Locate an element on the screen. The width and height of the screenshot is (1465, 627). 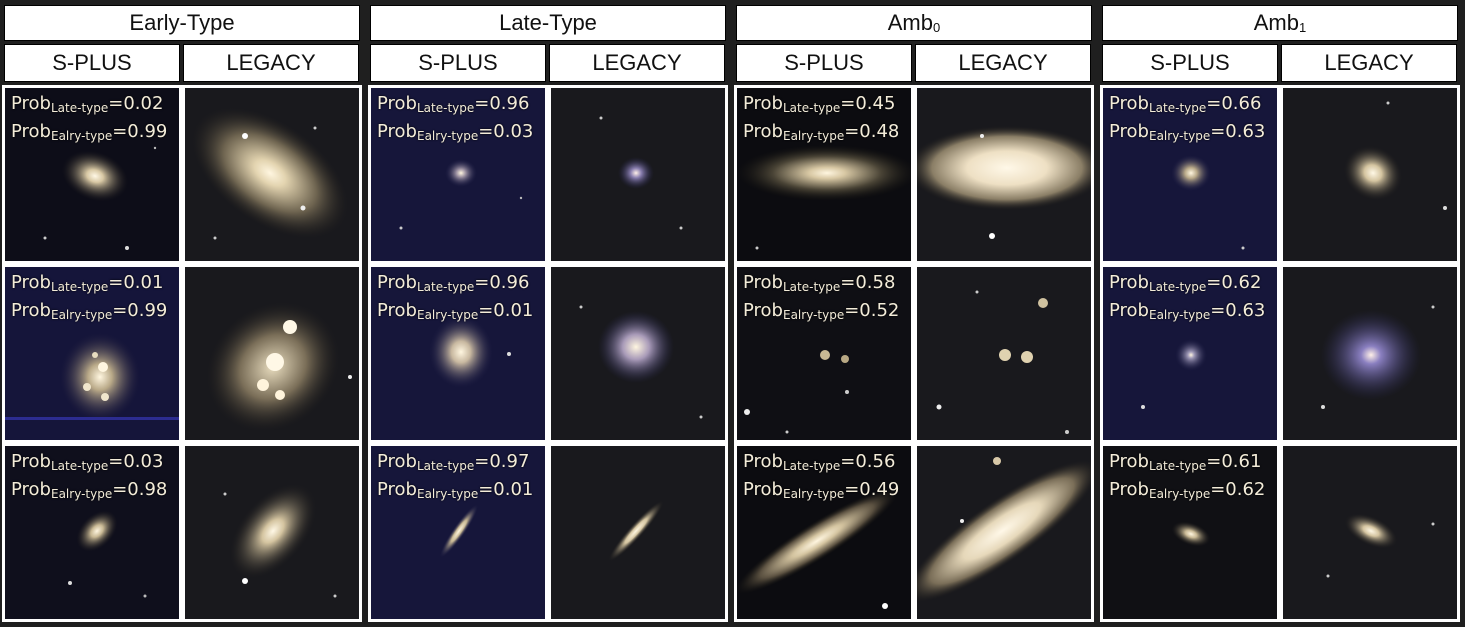
splus-image: ProbLate-type=0.45 ProbEalry-type=0.48 is located at coordinates (824, 174).